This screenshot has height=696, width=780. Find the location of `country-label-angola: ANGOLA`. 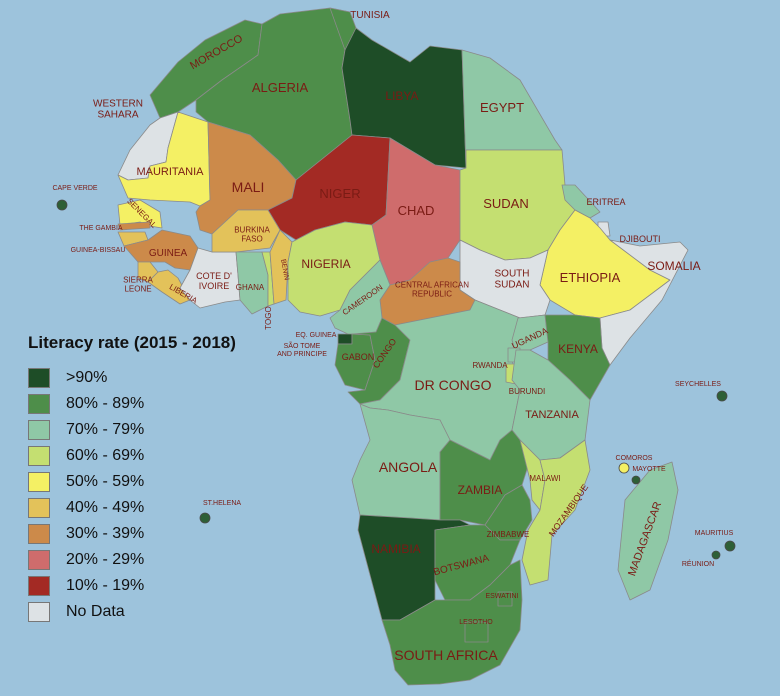

country-label-angola: ANGOLA is located at coordinates (408, 467).